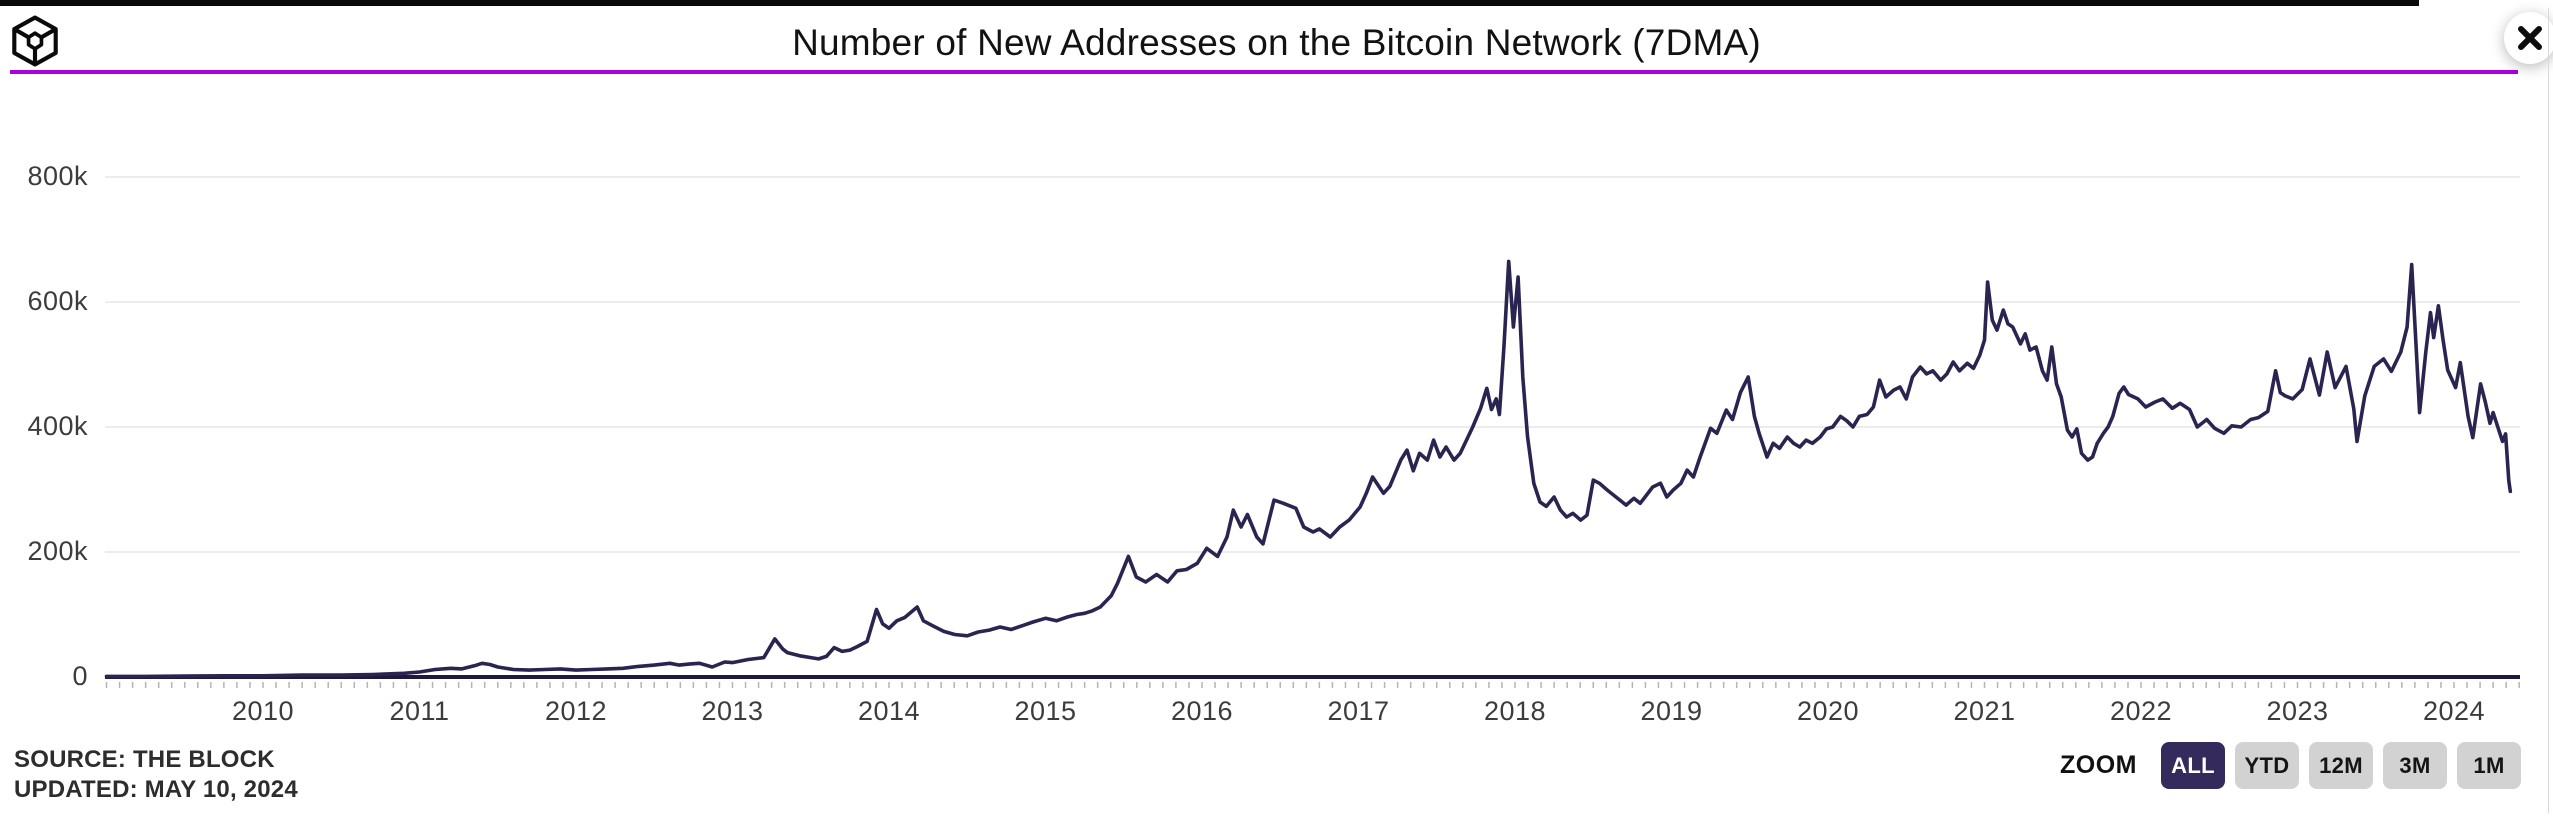 This screenshot has height=819, width=2553. I want to click on zoom-button-1m: 1M, so click(2489, 765).